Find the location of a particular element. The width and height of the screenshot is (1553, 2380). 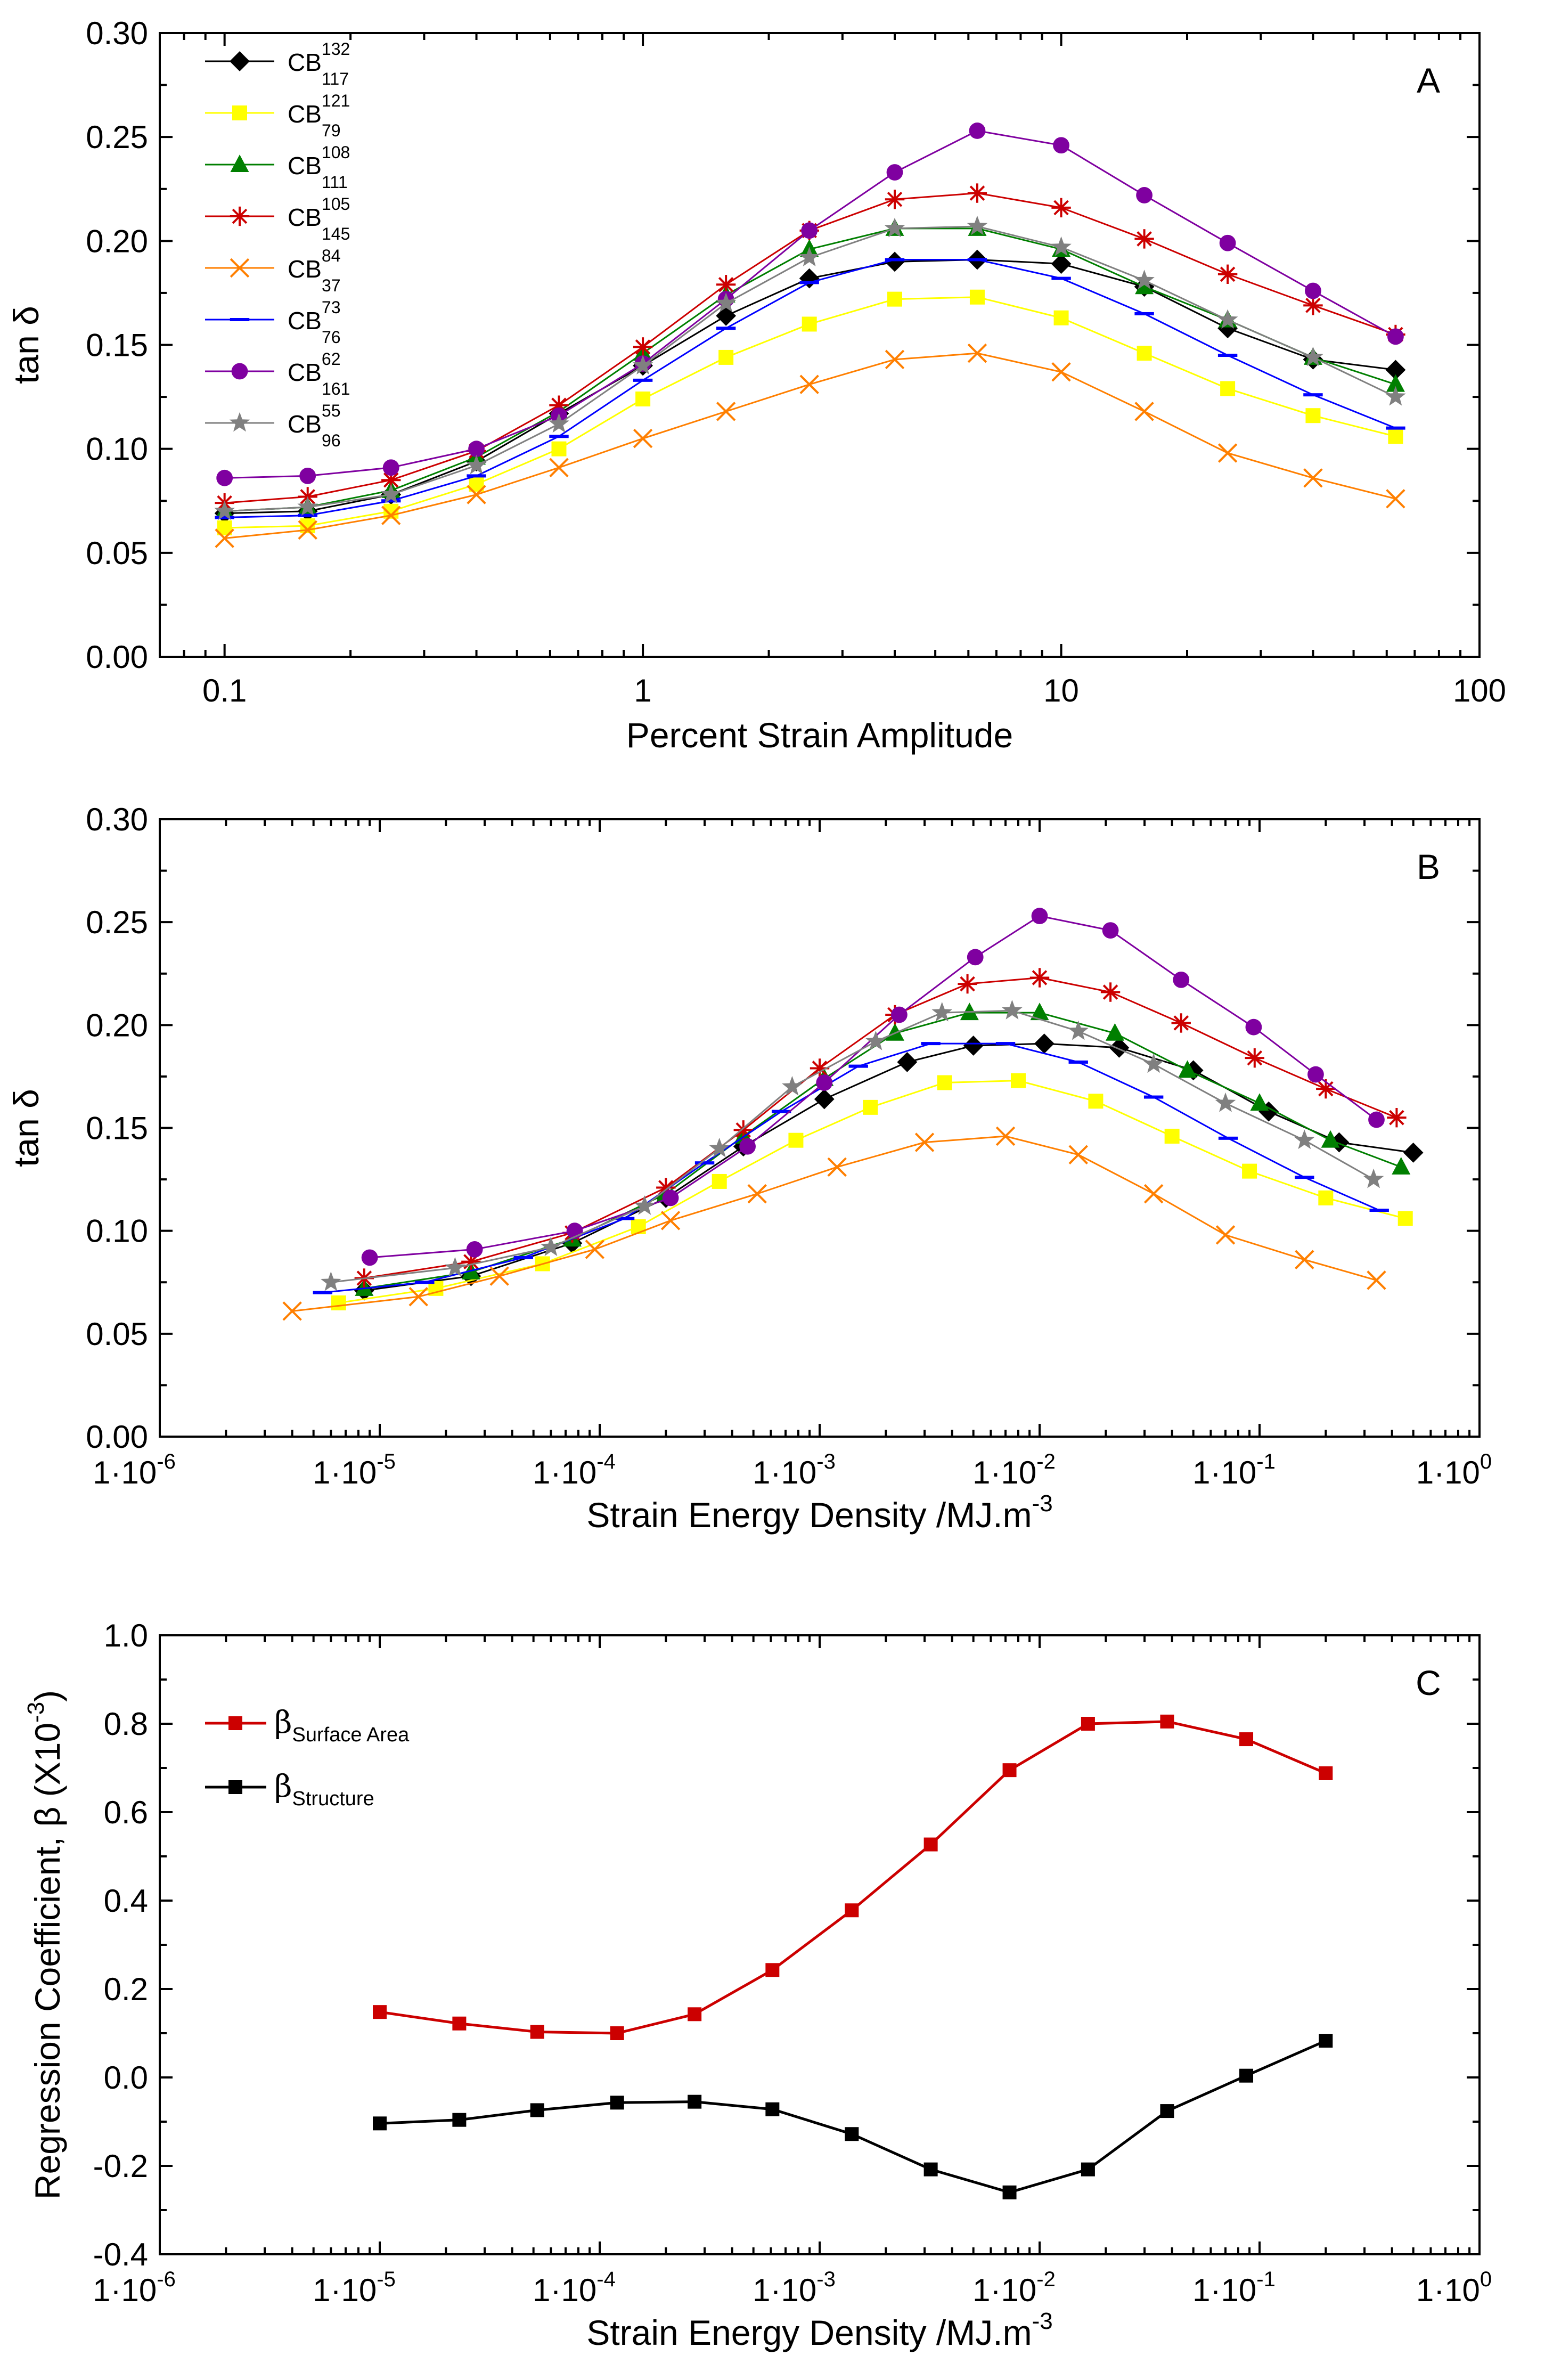

x-tick-label: 1 is located at coordinates (642, 690).